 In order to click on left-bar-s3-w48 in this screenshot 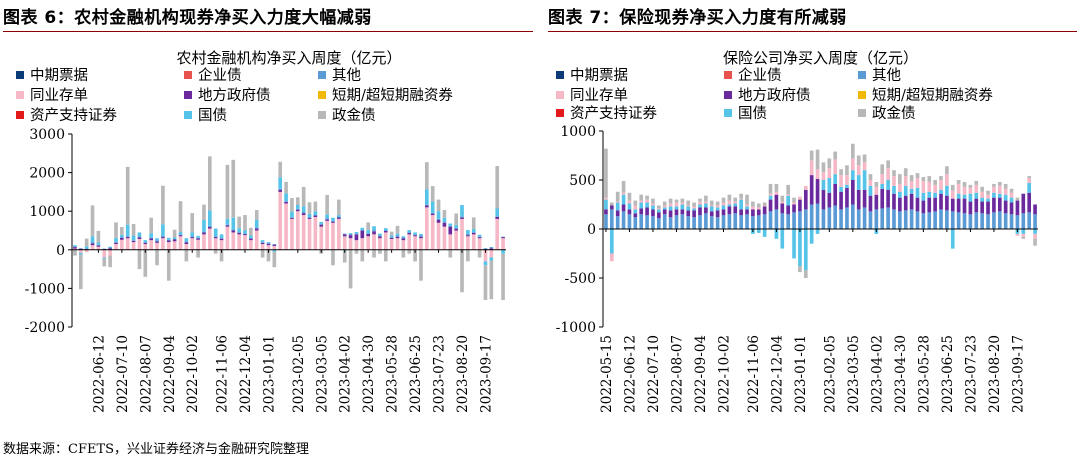, I will do `click(356, 233)`.